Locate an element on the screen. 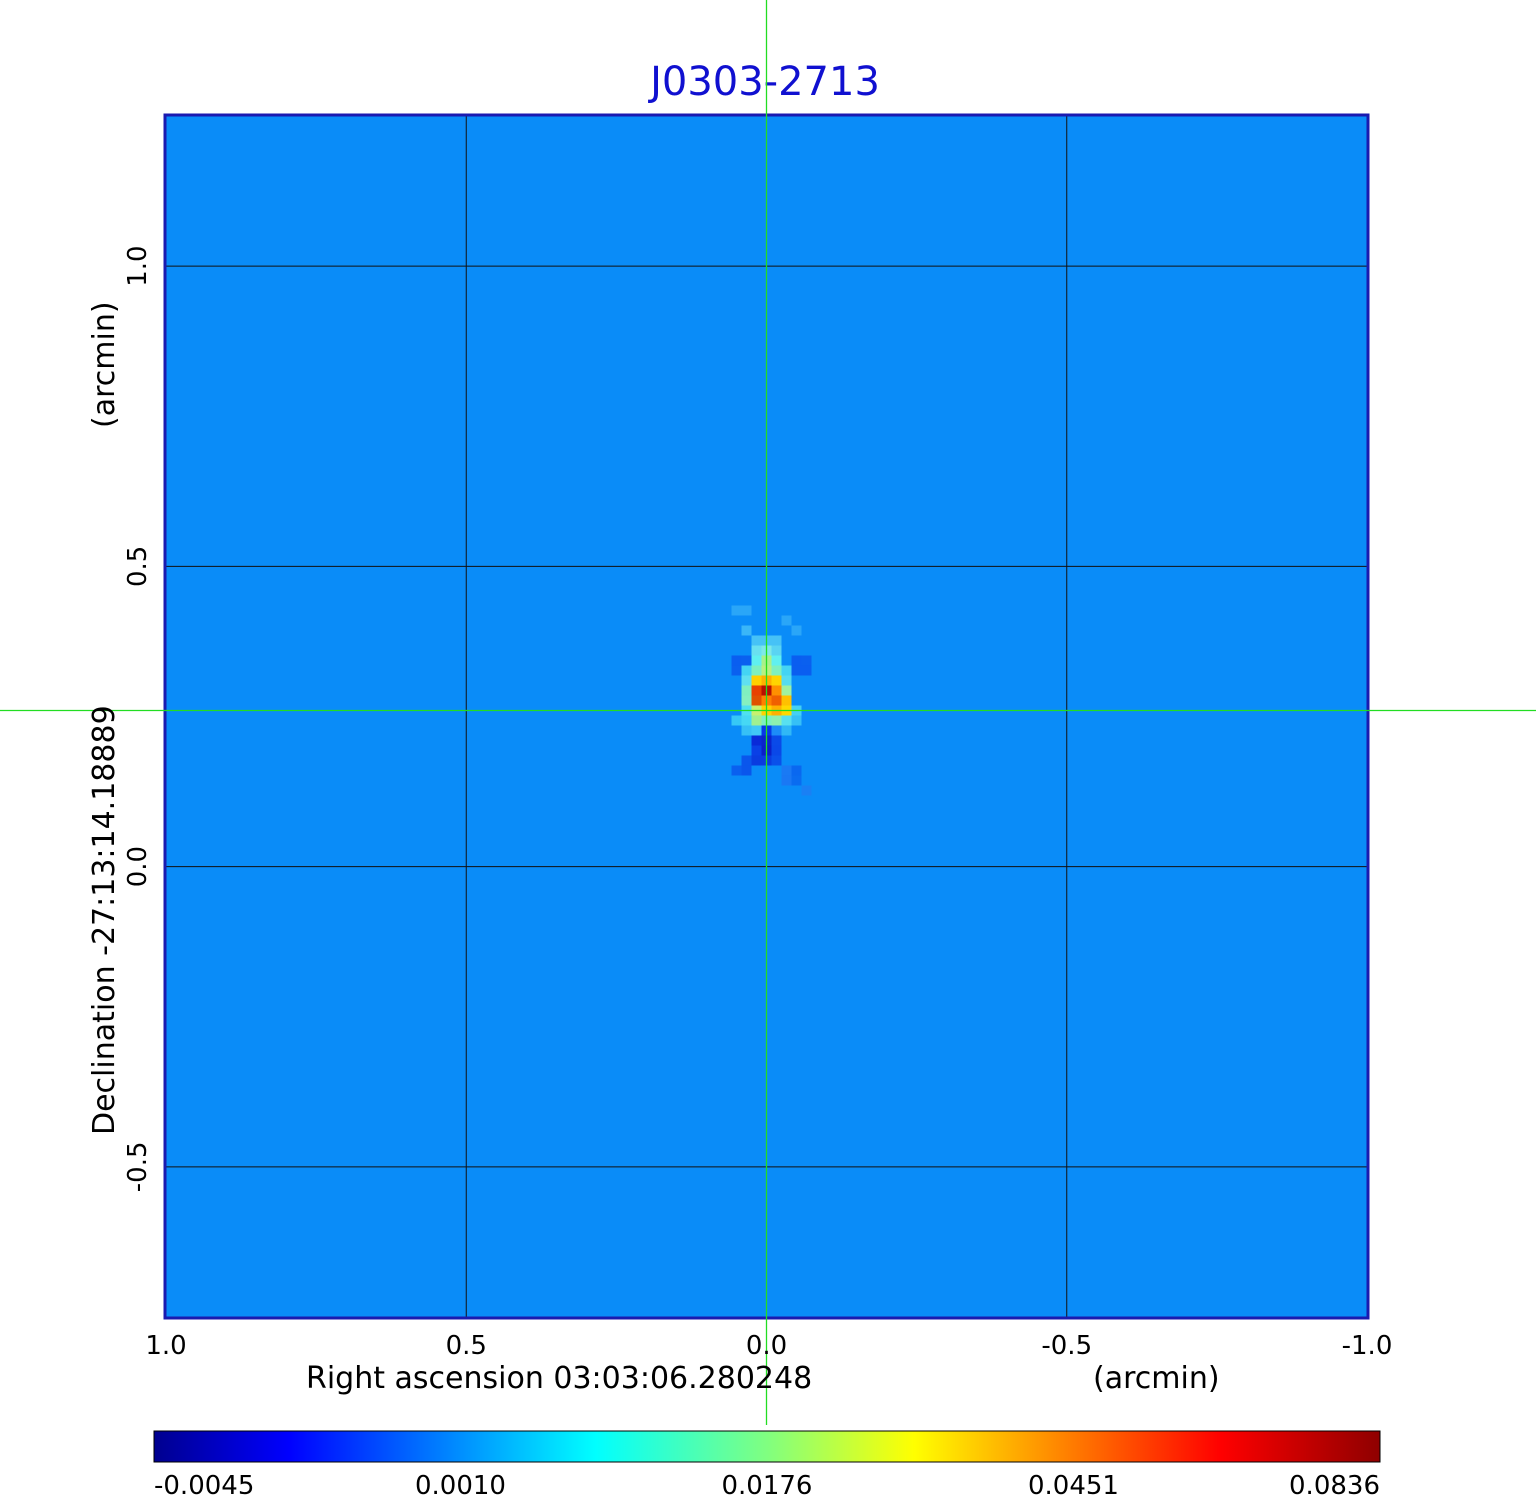  colorbar-tick-label: 0.0451 is located at coordinates (1073, 1485).